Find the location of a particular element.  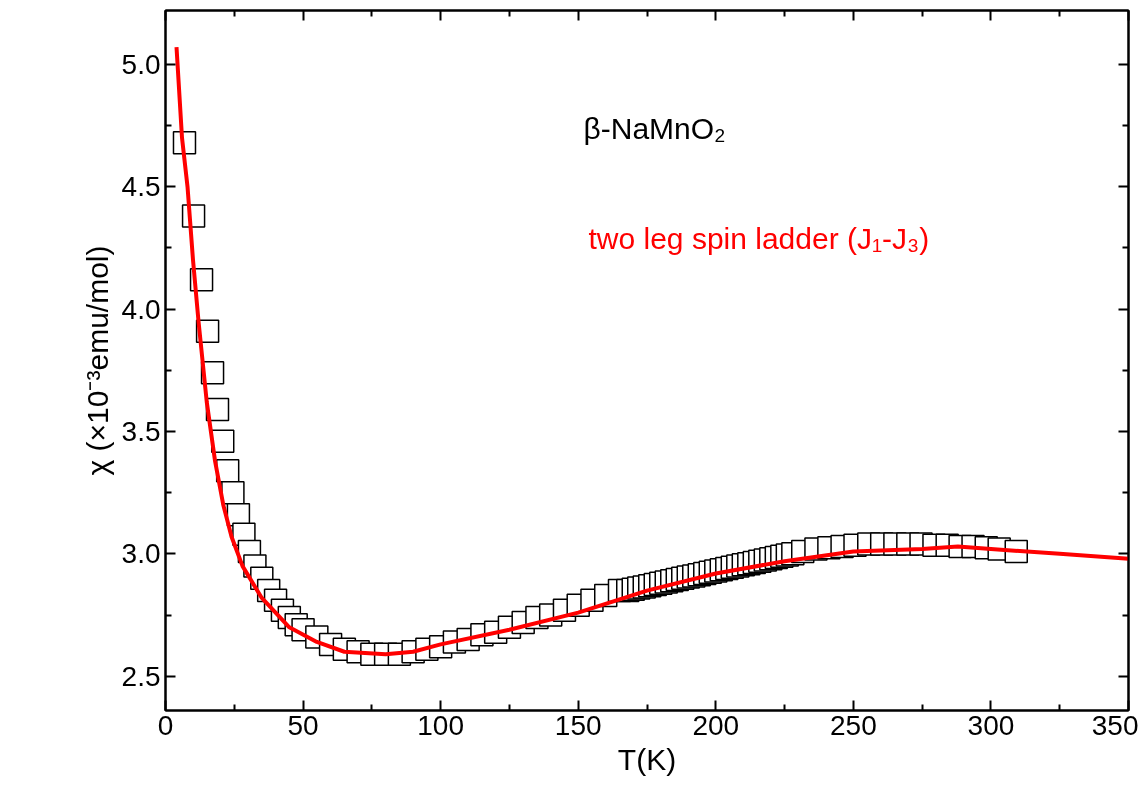

x-tick-label: 300 is located at coordinates (991, 725).